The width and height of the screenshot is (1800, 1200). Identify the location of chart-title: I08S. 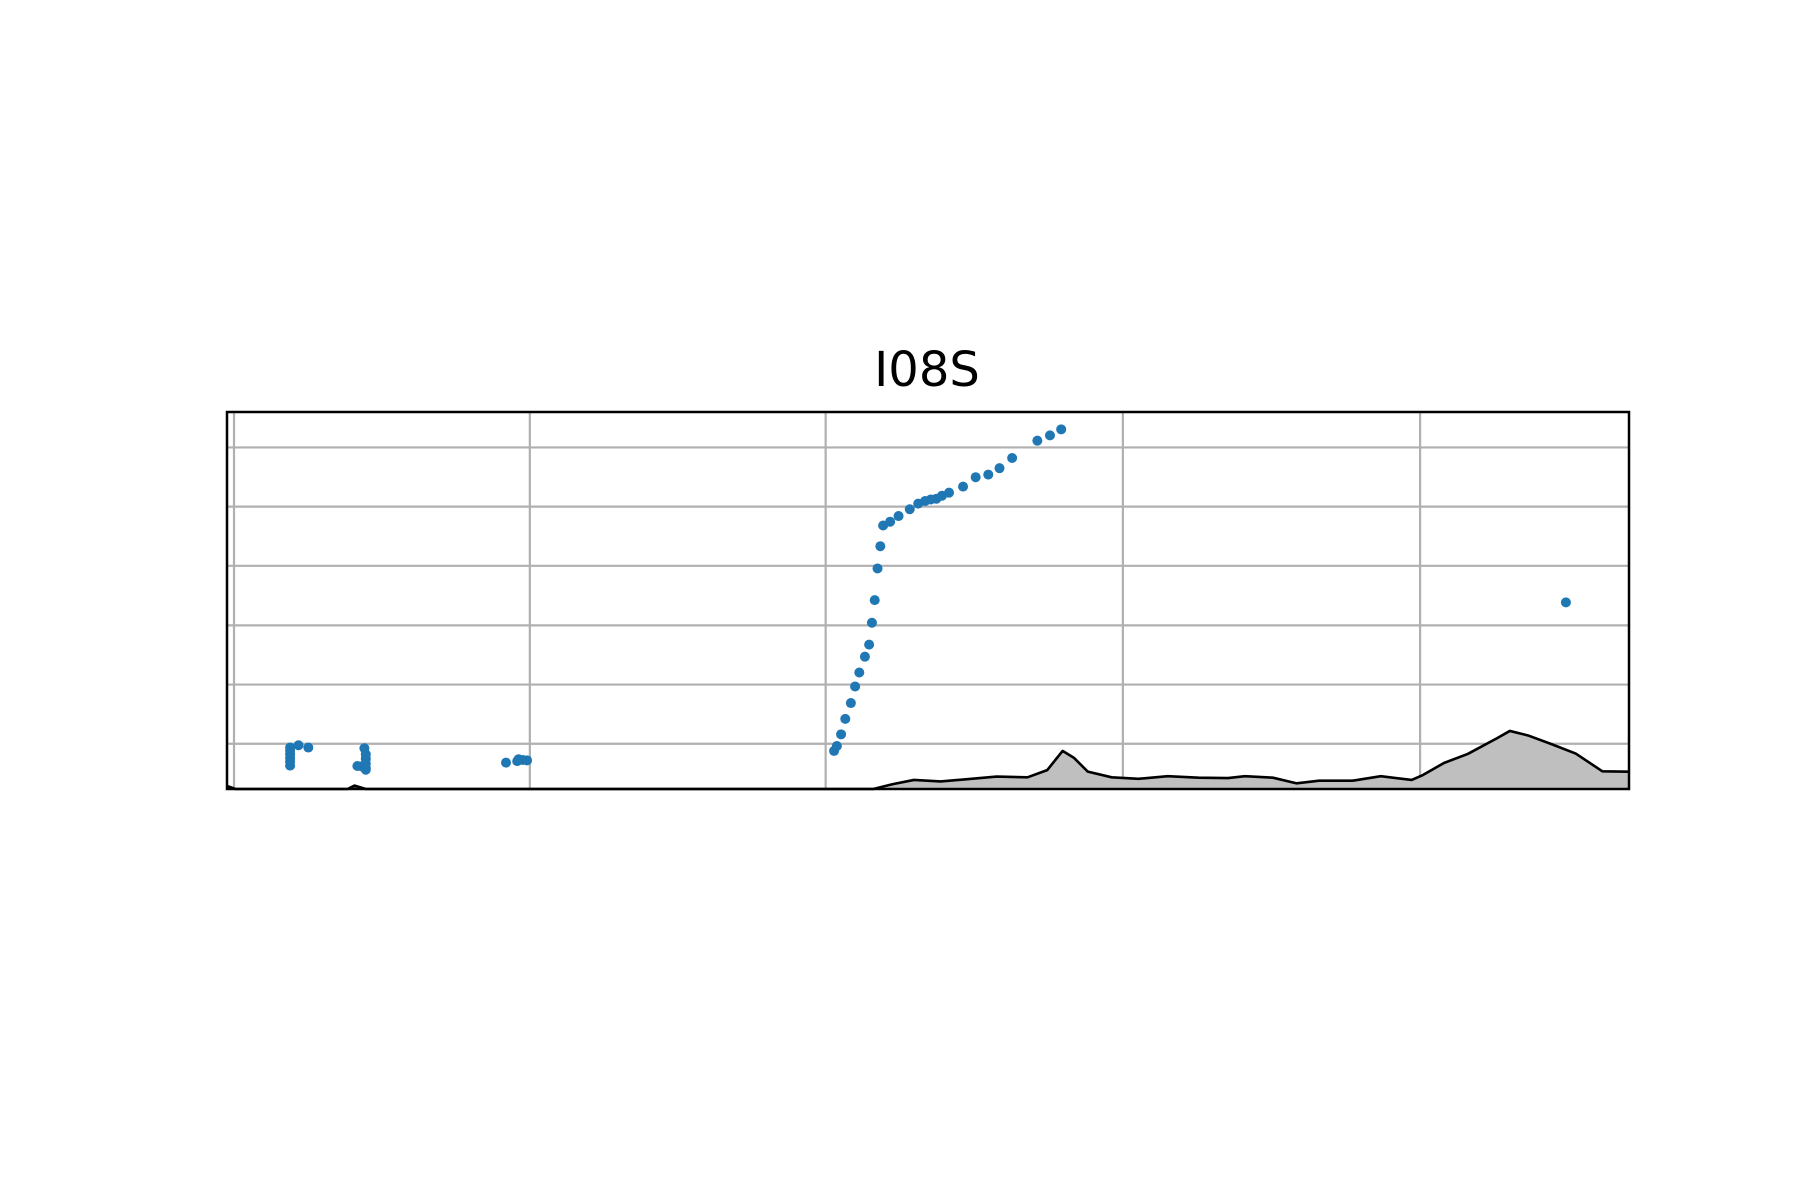
(927, 370).